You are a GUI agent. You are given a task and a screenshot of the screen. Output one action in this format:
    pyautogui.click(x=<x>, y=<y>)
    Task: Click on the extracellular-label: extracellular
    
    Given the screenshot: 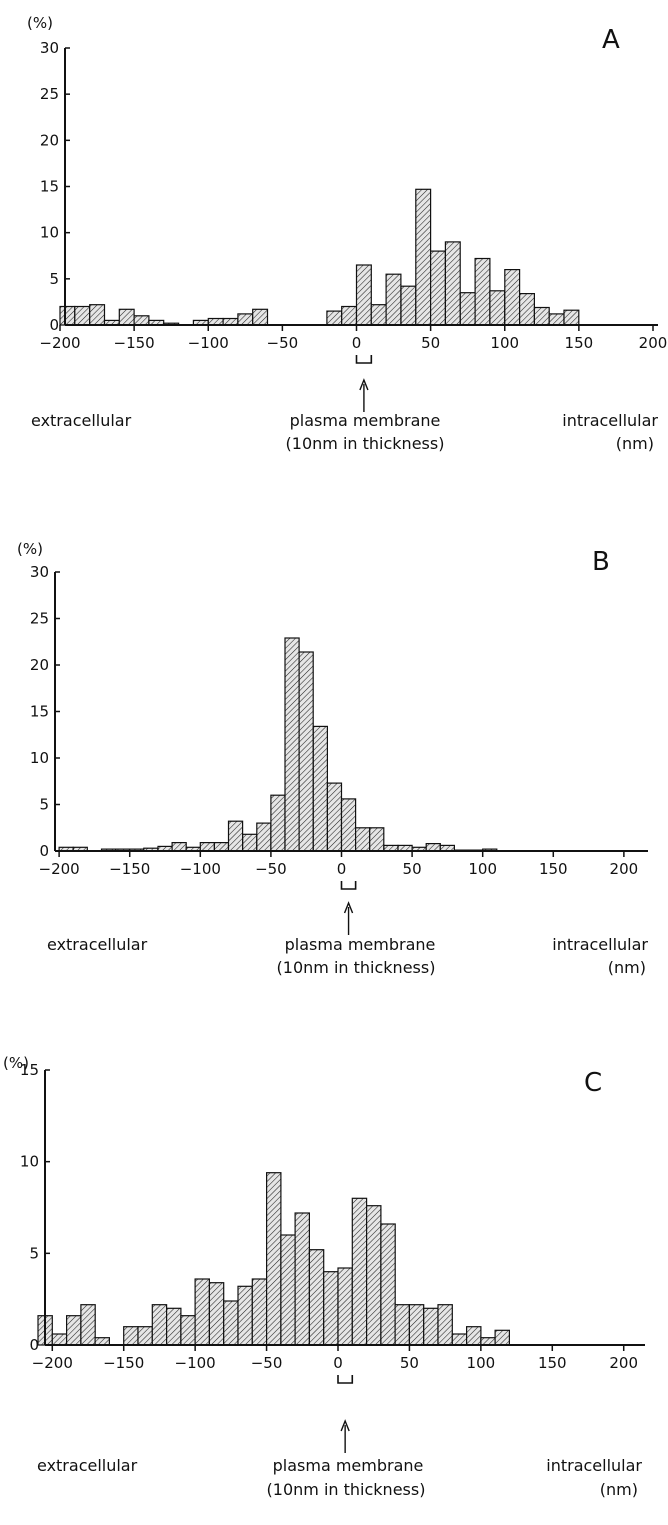 What is the action you would take?
    pyautogui.click(x=87, y=1465)
    